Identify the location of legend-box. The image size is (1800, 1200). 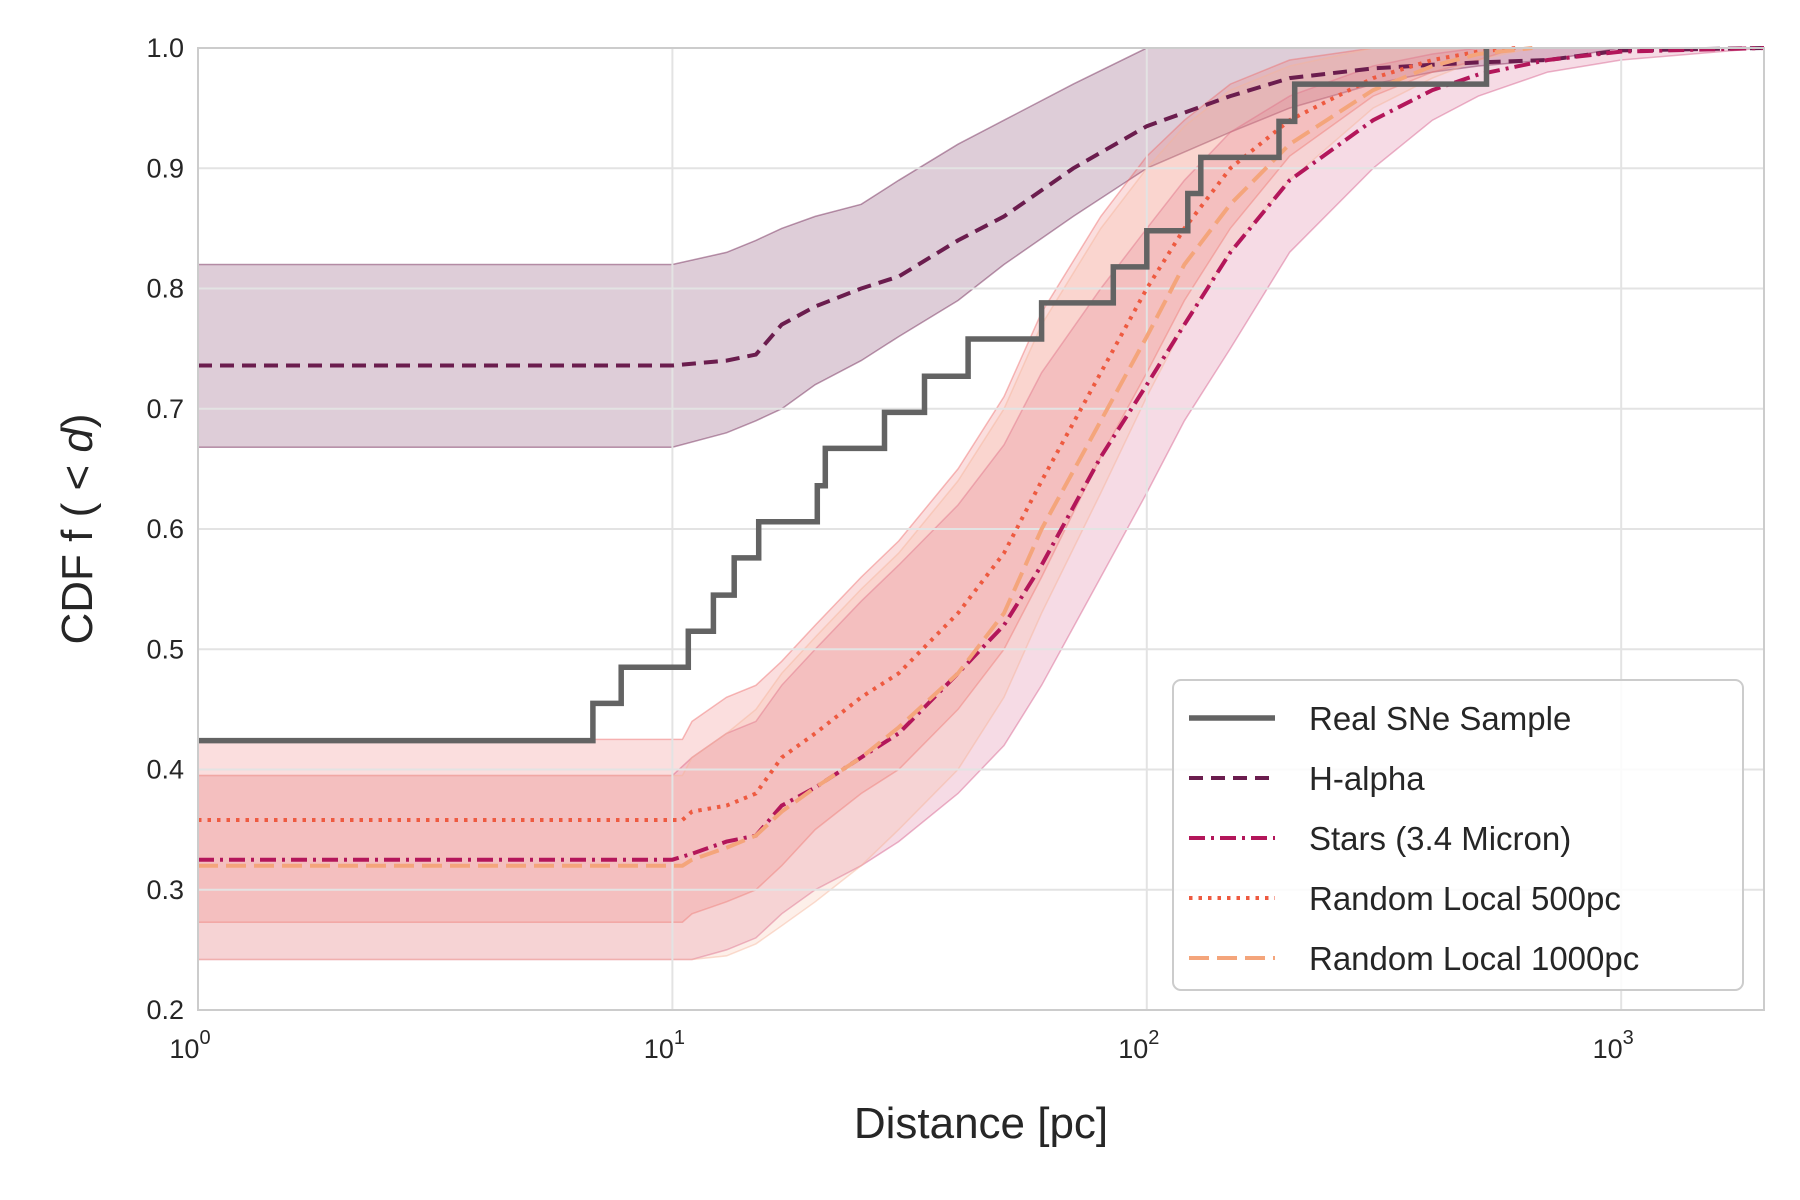
(1458, 835).